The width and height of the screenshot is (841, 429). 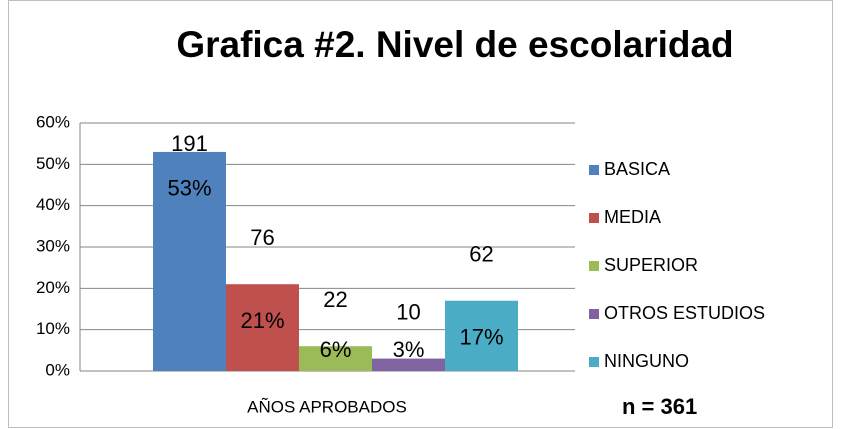 What do you see at coordinates (262, 320) in the screenshot?
I see `value-label: 21%` at bounding box center [262, 320].